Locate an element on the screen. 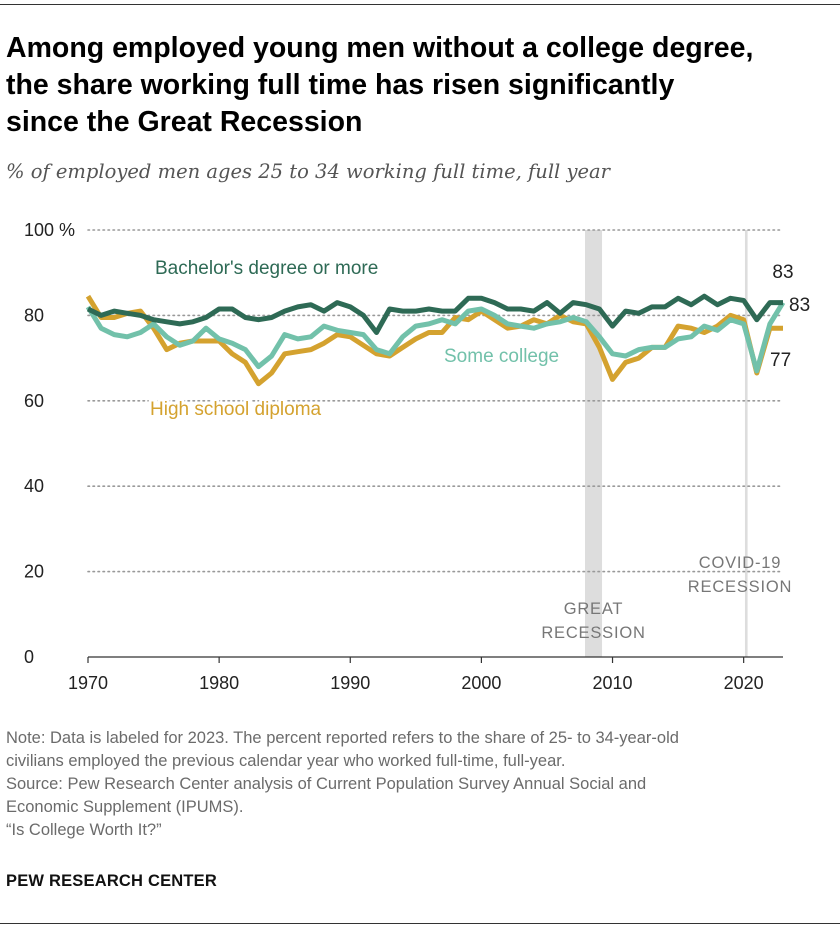 Image resolution: width=840 pixels, height=930 pixels. high-school-end-label: 77 is located at coordinates (780, 360).